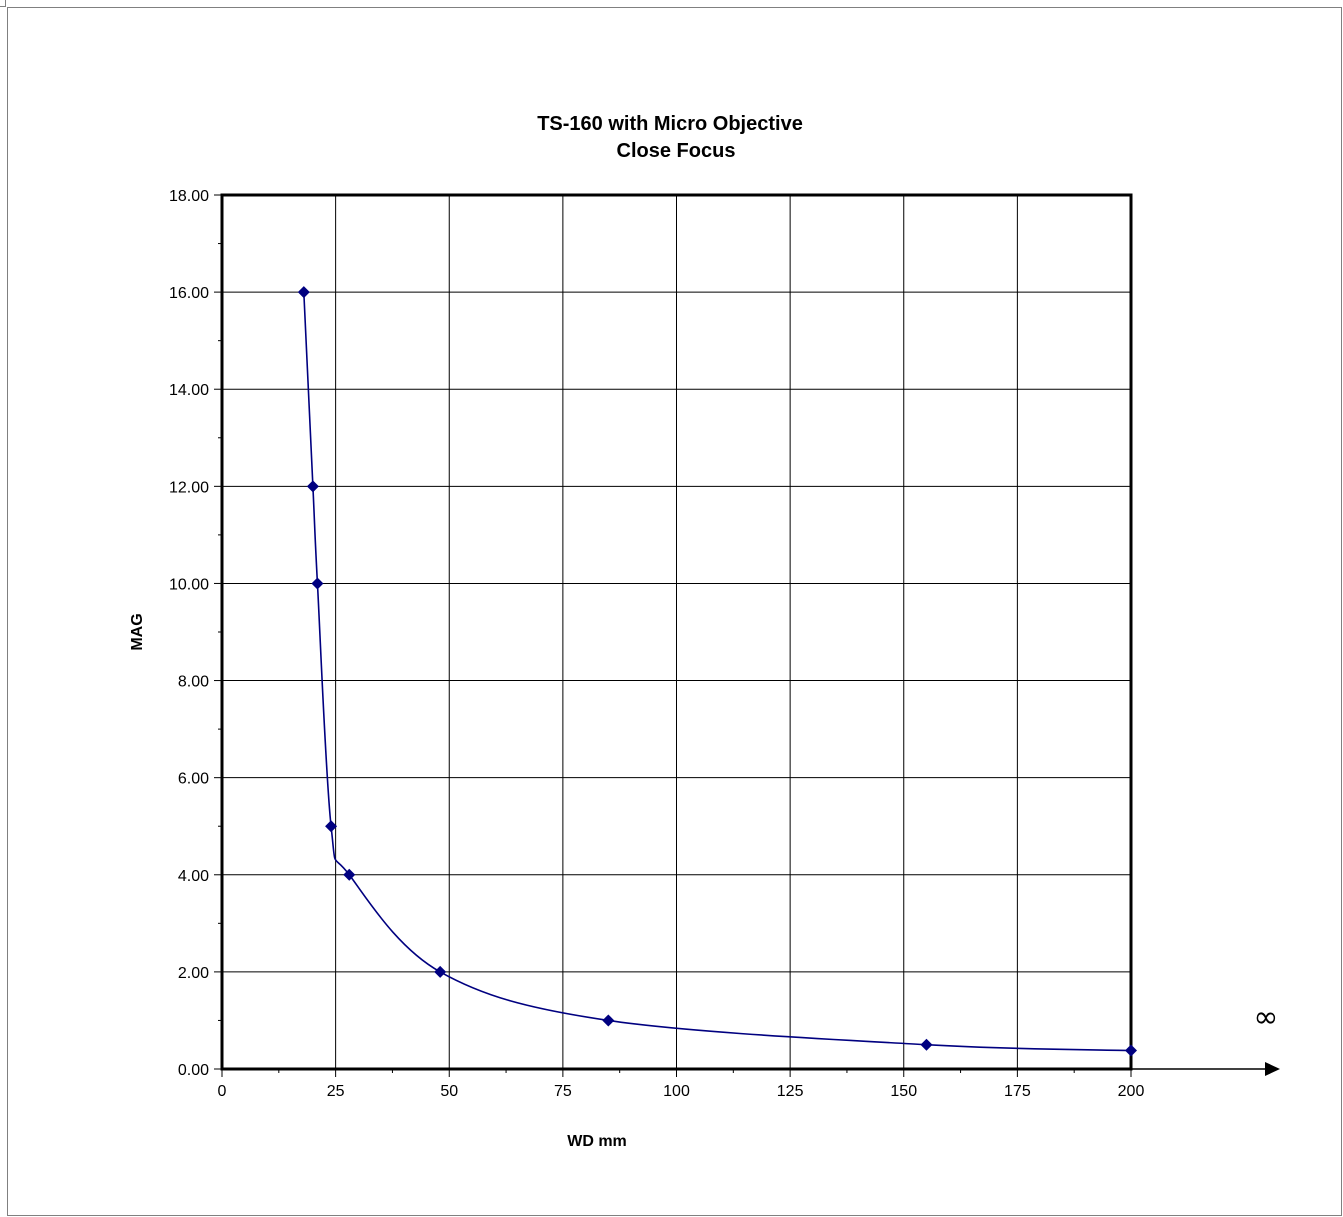 Image resolution: width=1343 pixels, height=1217 pixels. Describe the element at coordinates (563, 1091) in the screenshot. I see `x-tick-label: 75` at that location.